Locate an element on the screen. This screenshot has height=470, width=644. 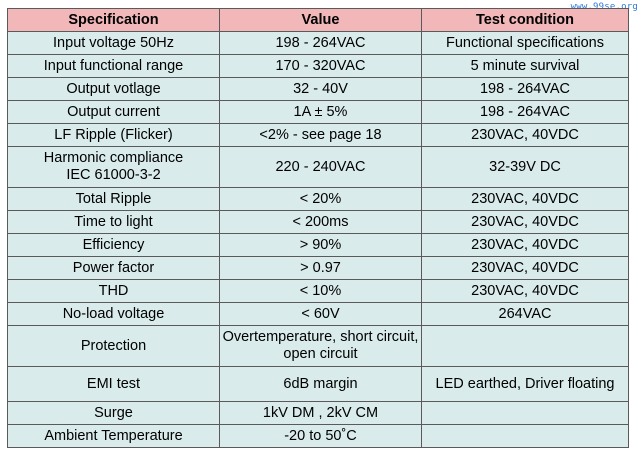
table-row: Output current 1A ± 5% 198 - 264VAC is located at coordinates (318, 112).